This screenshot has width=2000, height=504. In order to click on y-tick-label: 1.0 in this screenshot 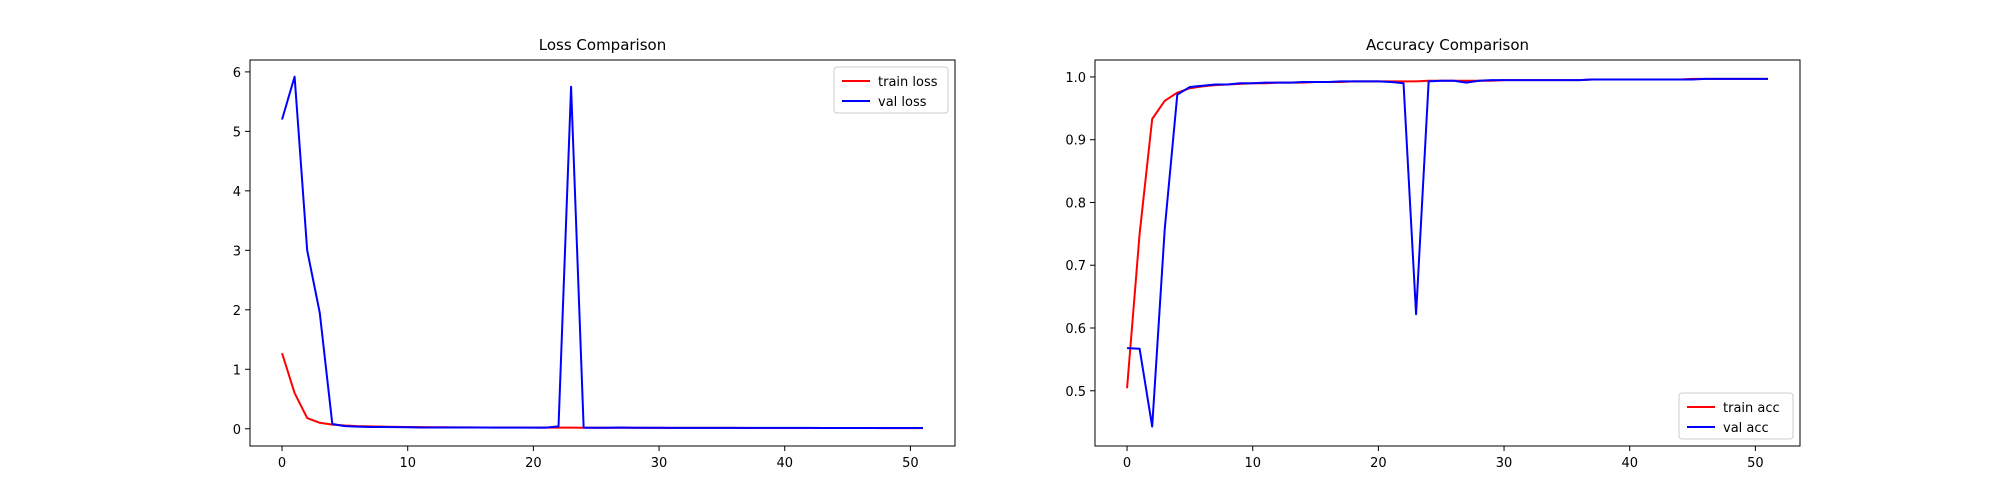, I will do `click(1075, 78)`.